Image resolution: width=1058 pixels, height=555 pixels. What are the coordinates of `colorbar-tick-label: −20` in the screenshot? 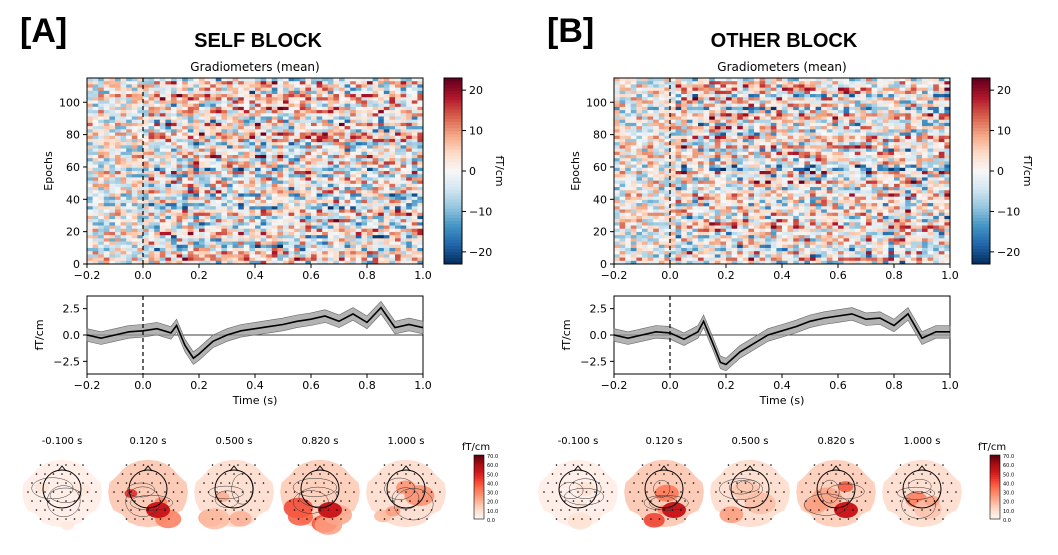 It's located at (1008, 252).